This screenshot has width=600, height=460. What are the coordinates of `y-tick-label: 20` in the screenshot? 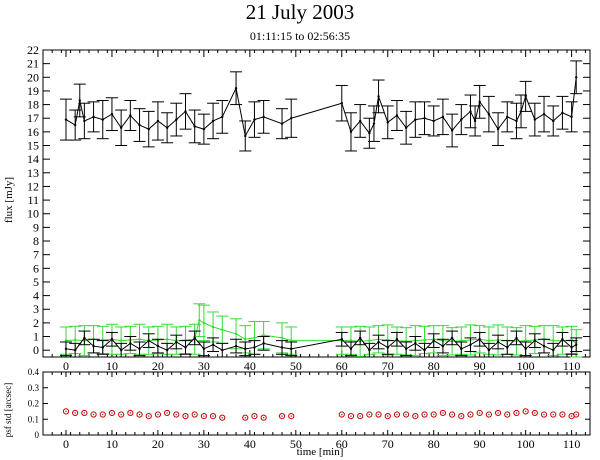 It's located at (33, 77).